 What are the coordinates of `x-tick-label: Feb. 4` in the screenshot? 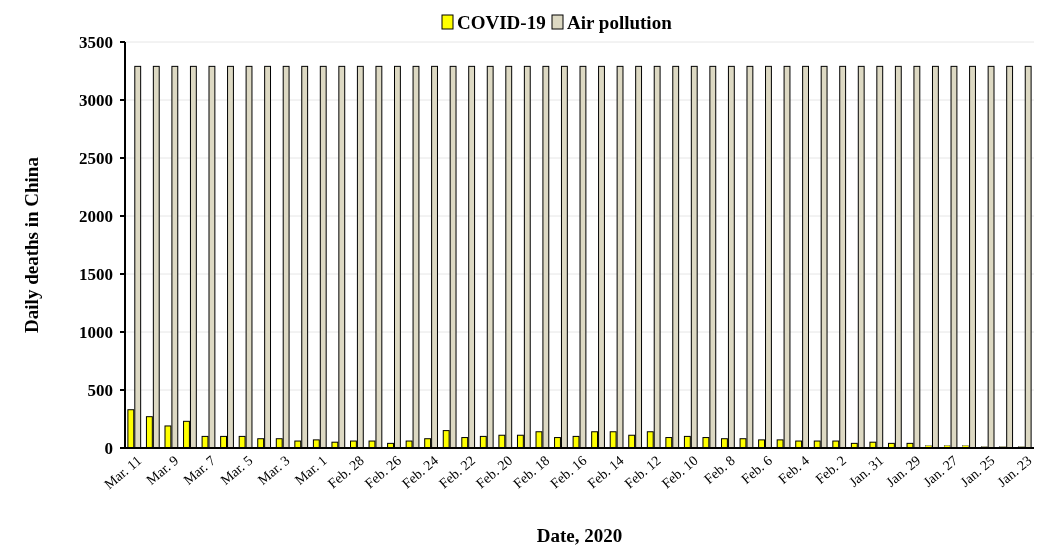 It's located at (794, 469).